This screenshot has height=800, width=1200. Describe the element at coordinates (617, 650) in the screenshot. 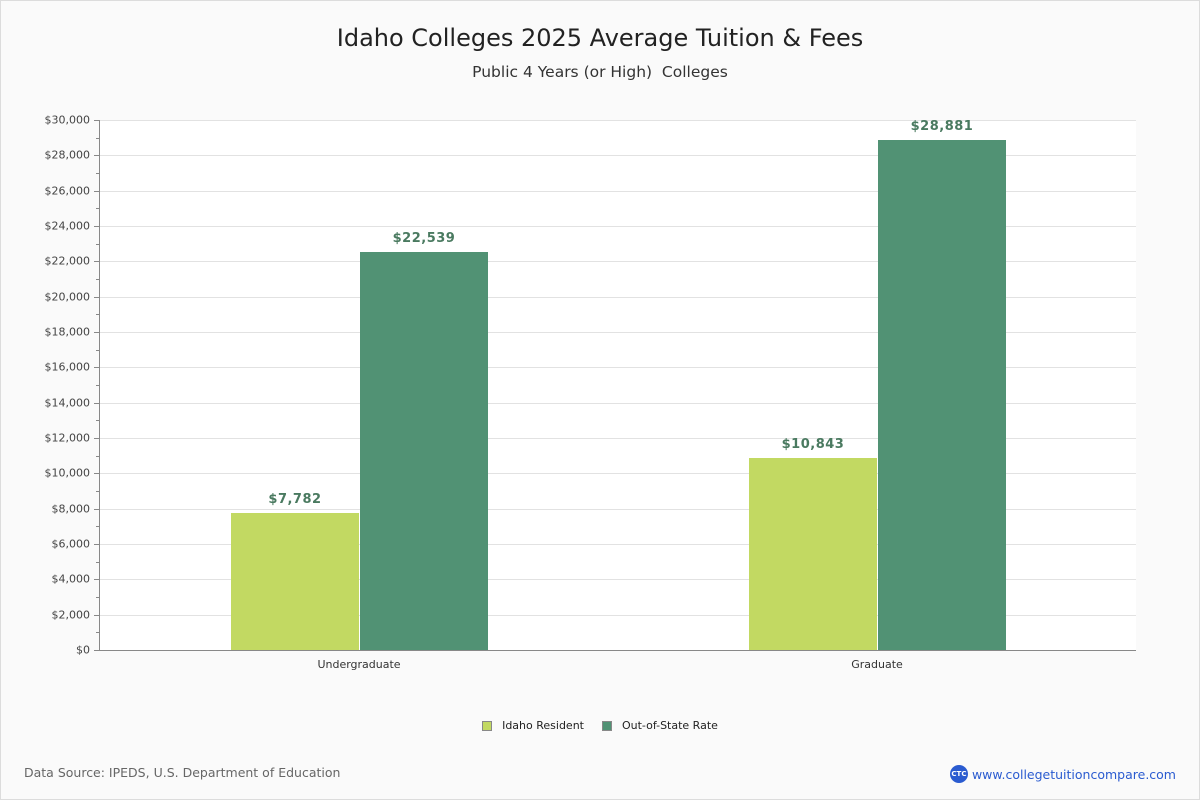

I see `x-axis-line` at that location.